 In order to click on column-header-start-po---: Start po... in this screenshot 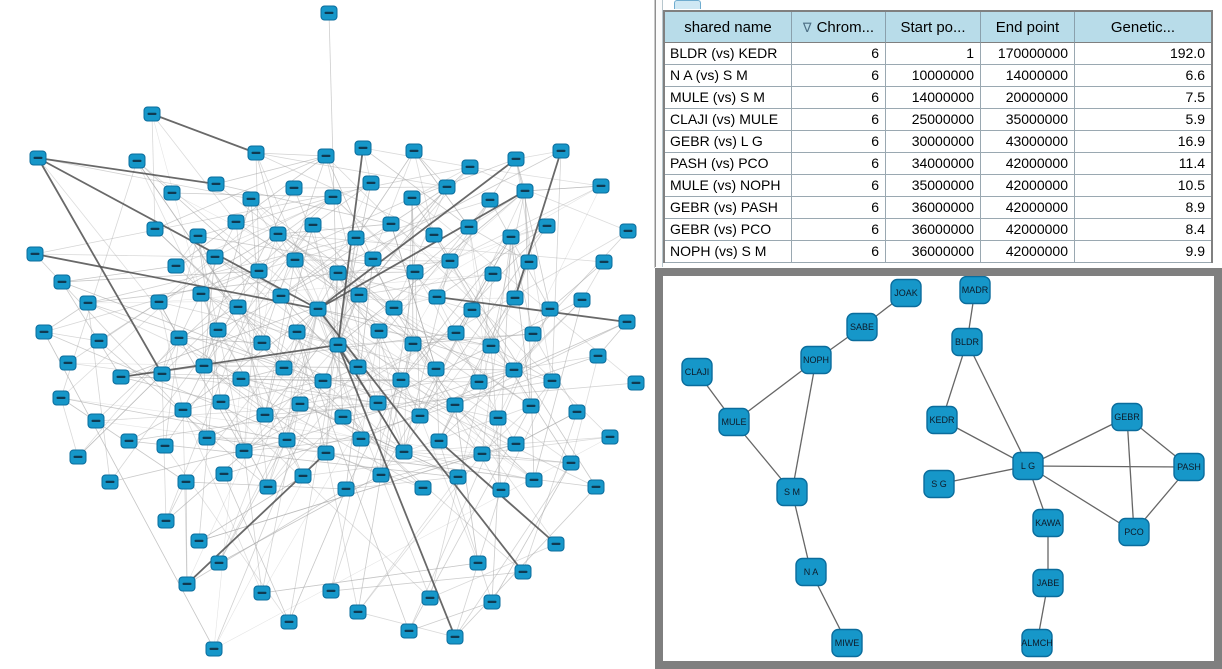, I will do `click(933, 27)`.